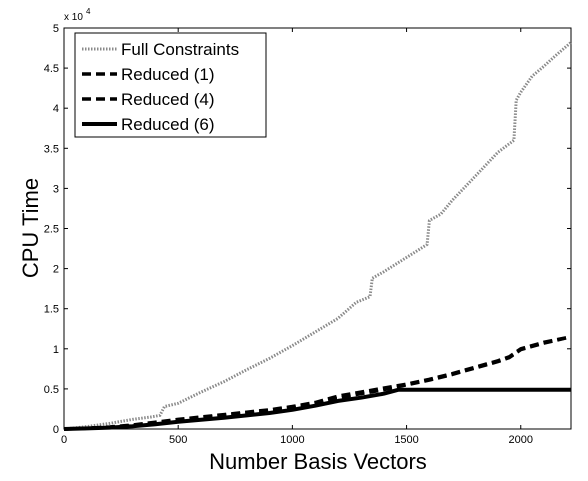  What do you see at coordinates (51, 390) in the screenshot?
I see `y-tick-label: 0.5` at bounding box center [51, 390].